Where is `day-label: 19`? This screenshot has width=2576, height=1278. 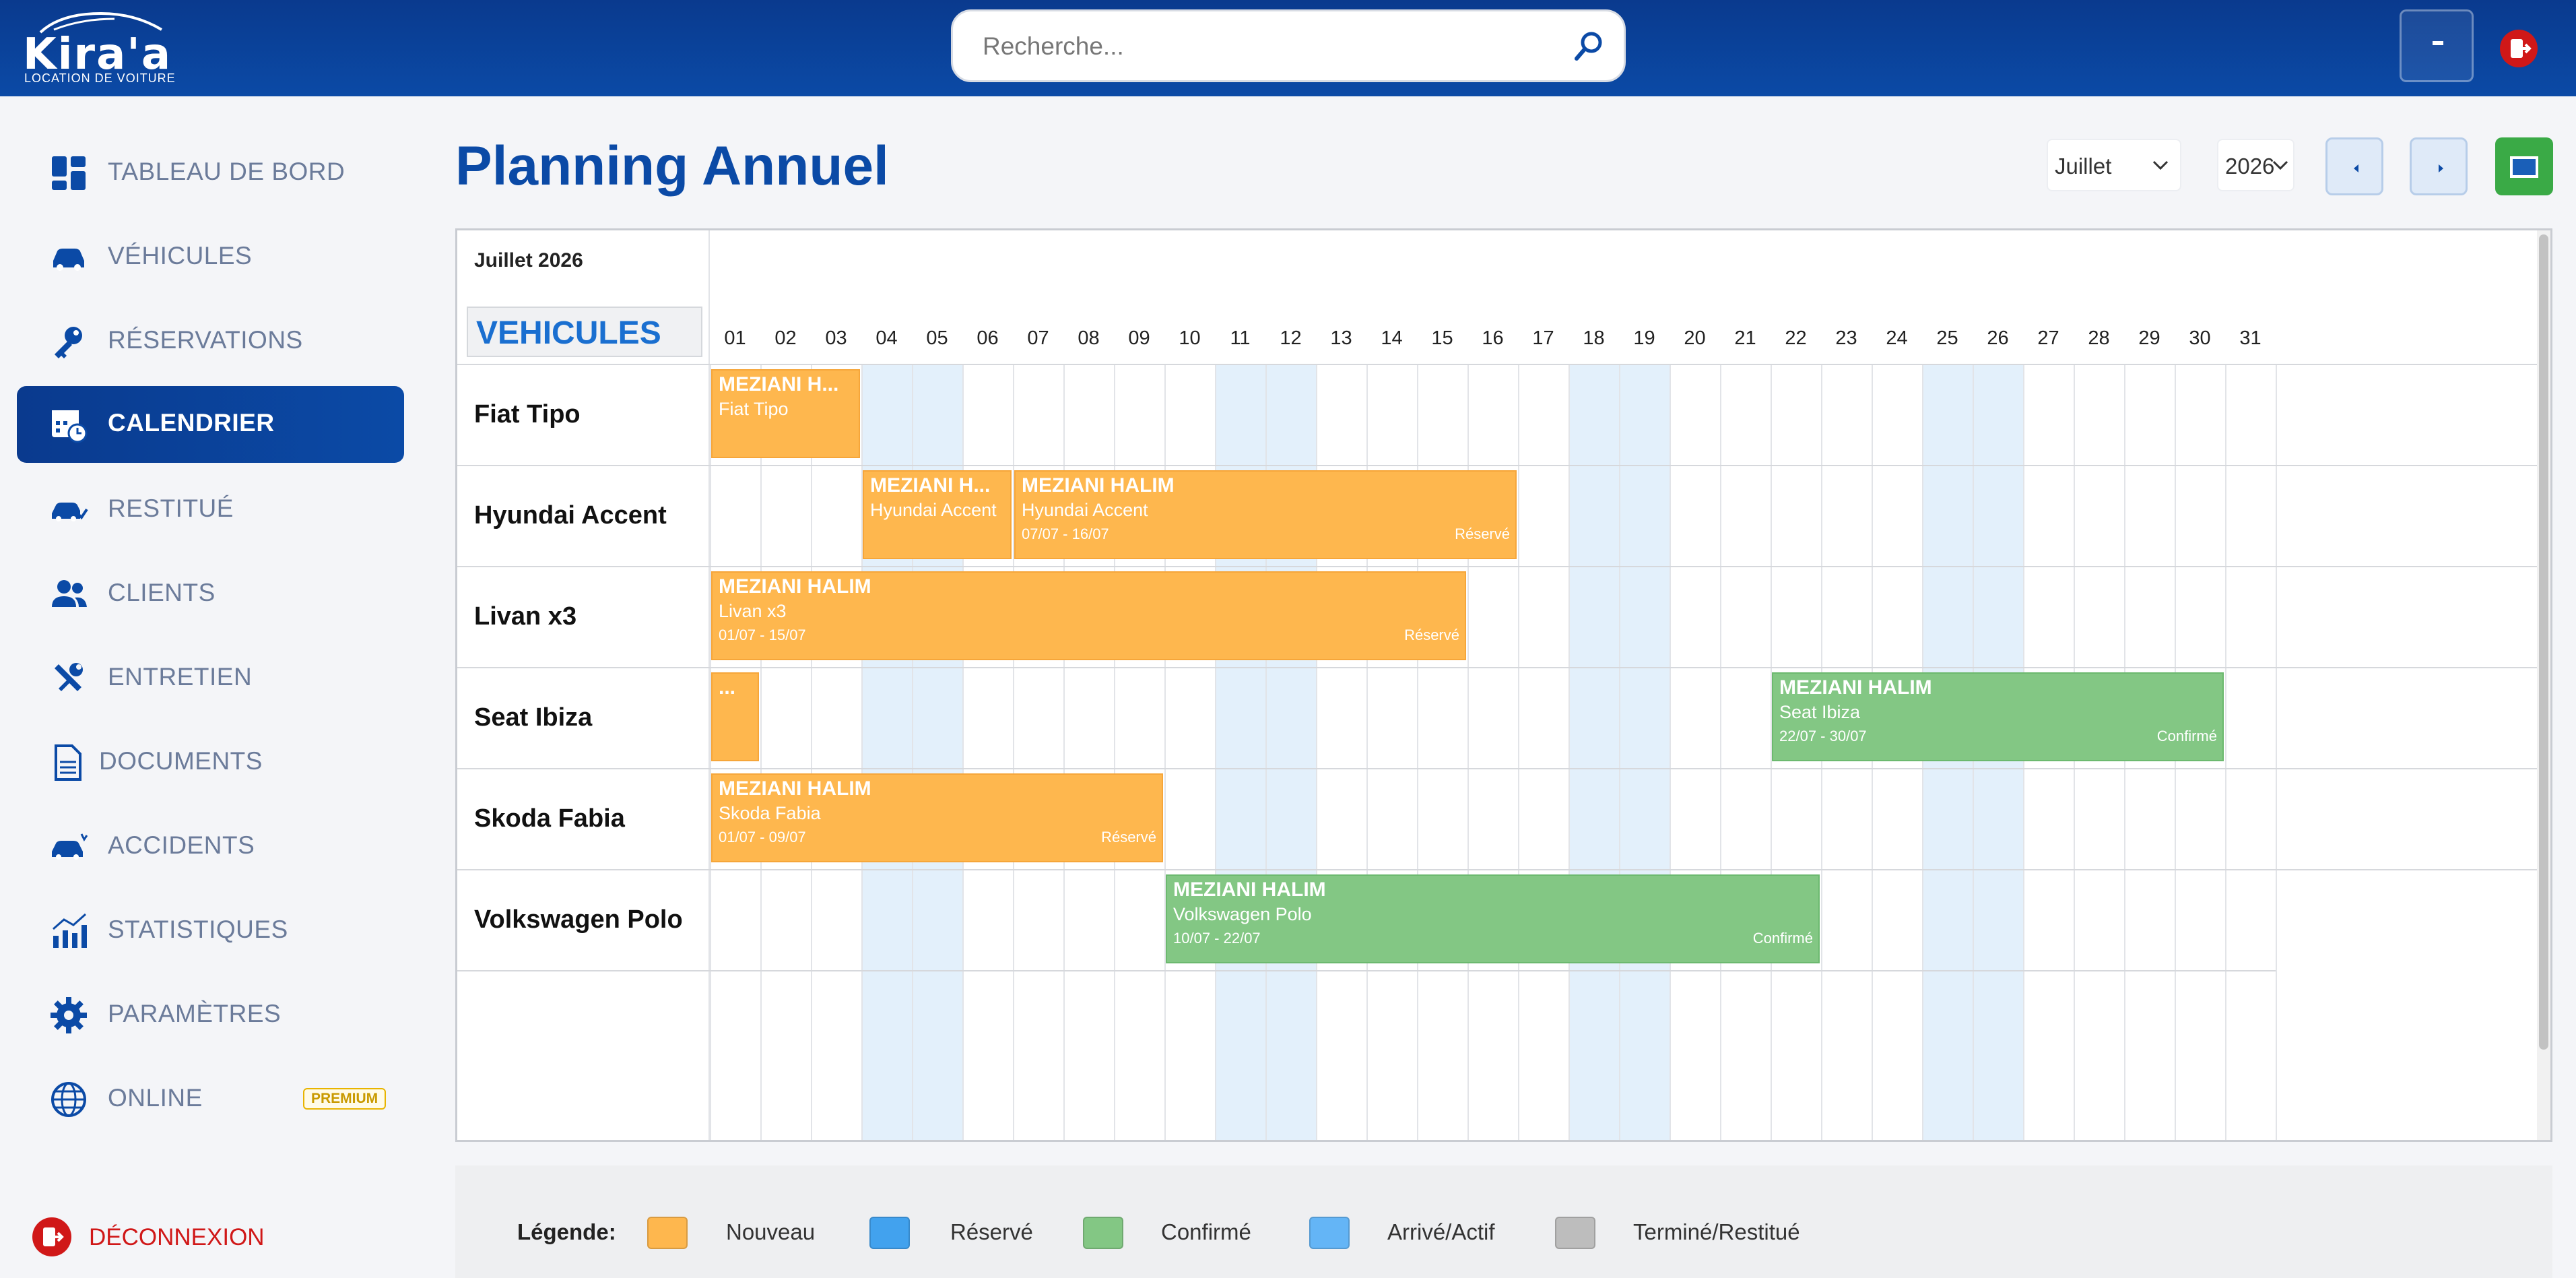 day-label: 19 is located at coordinates (1644, 338).